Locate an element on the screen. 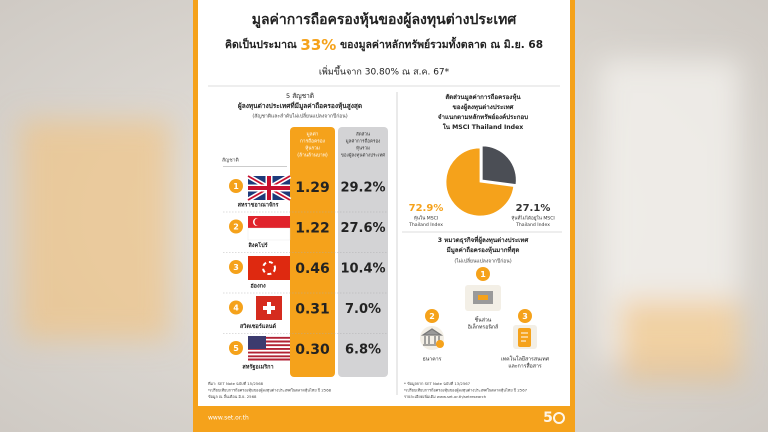  holding-value: 1.29 is located at coordinates (312, 188).